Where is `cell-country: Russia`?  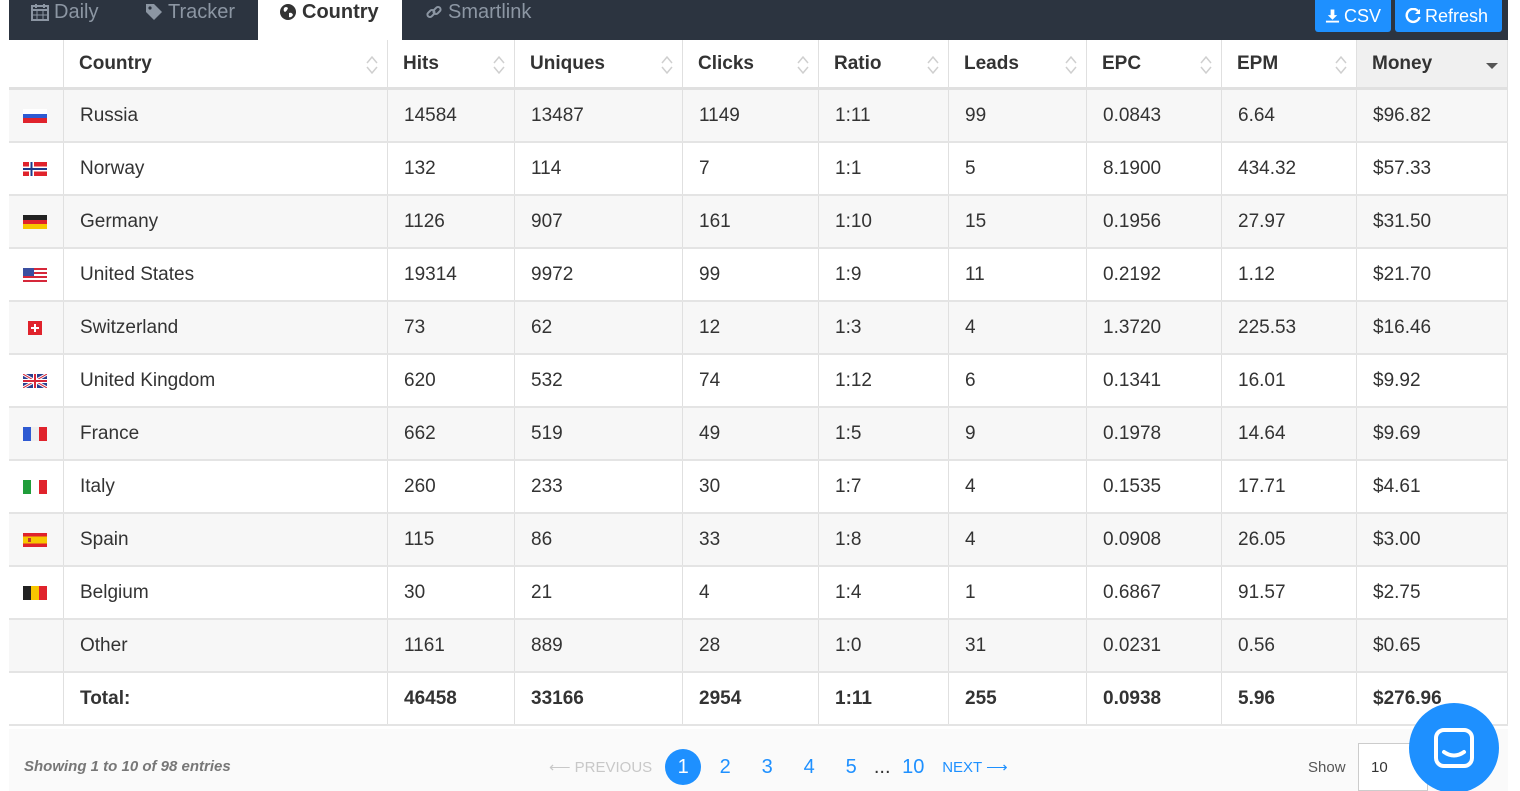 cell-country: Russia is located at coordinates (226, 115).